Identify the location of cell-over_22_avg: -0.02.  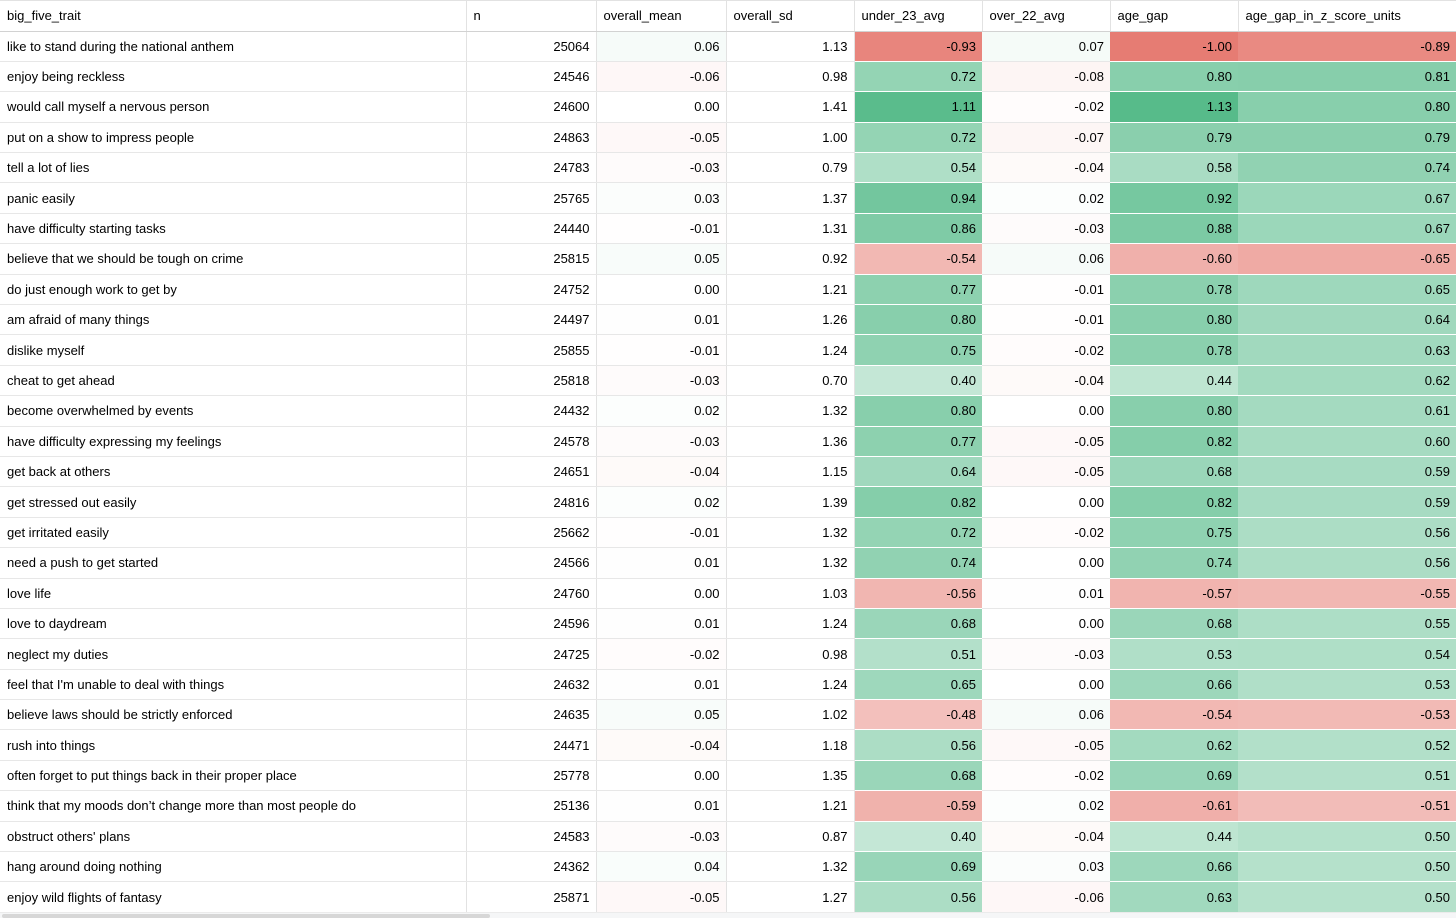
(1046, 350).